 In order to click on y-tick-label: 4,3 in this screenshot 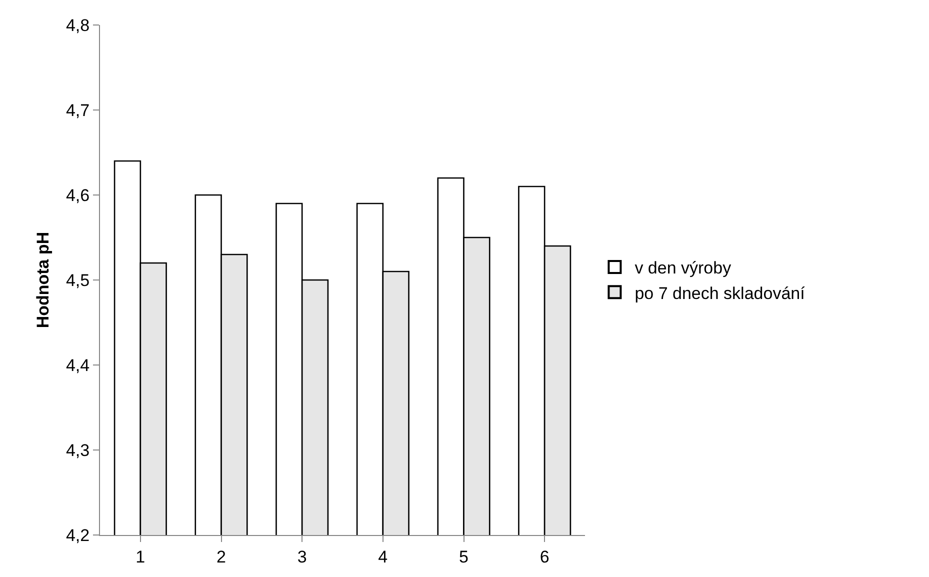, I will do `click(78, 450)`.